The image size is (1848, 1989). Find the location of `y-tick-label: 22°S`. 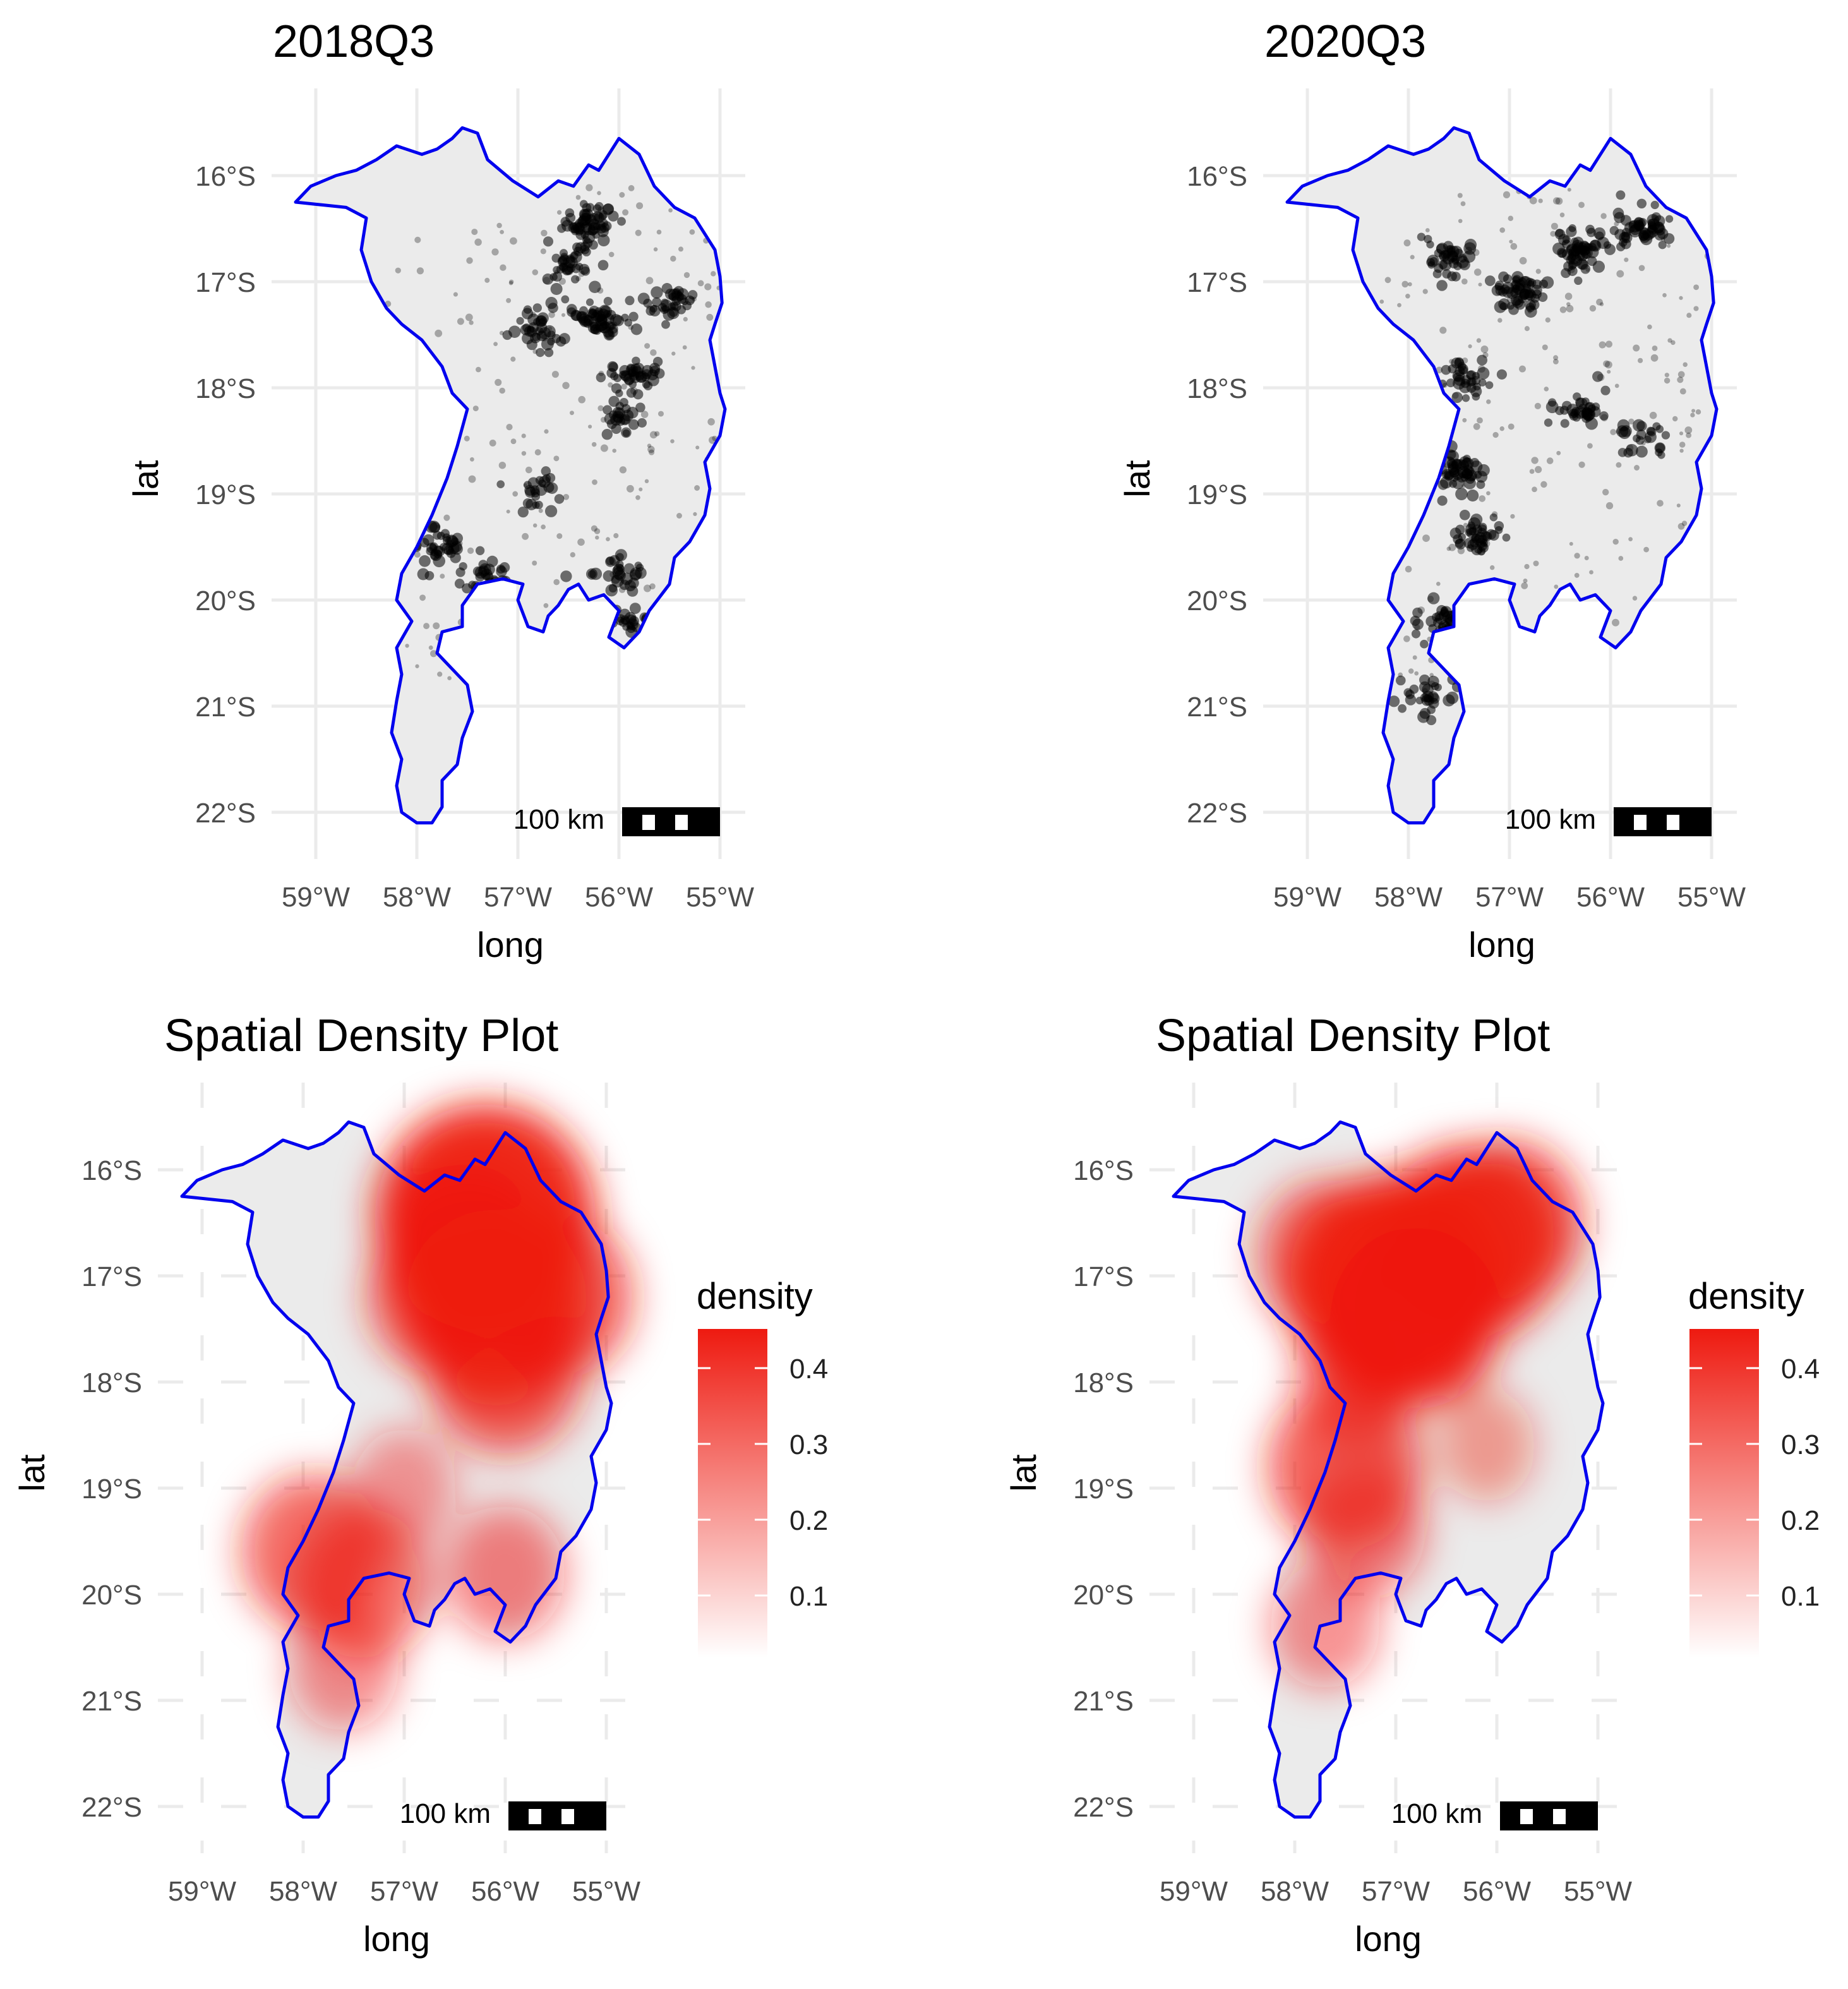

y-tick-label: 22°S is located at coordinates (1217, 813).